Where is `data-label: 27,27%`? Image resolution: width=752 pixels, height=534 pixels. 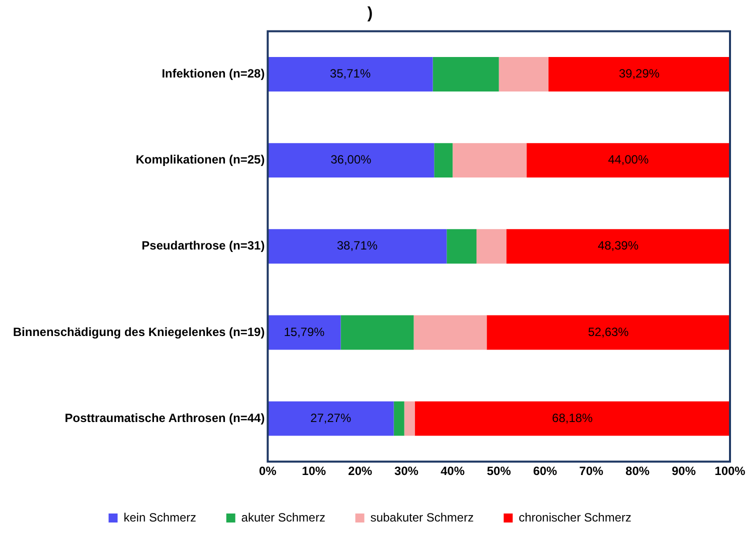
data-label: 27,27% is located at coordinates (331, 417).